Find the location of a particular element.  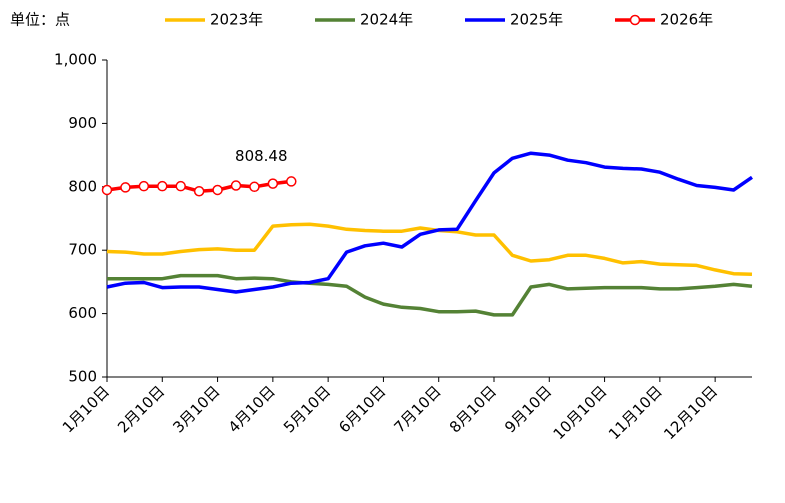

x-tick-label: 4月10日 is located at coordinates (252, 409).